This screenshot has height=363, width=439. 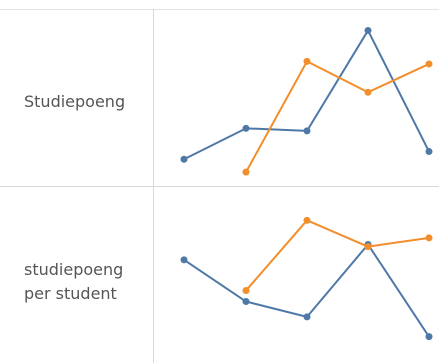 What do you see at coordinates (75, 101) in the screenshot?
I see `row-label-studiepoeng: Studiepoeng` at bounding box center [75, 101].